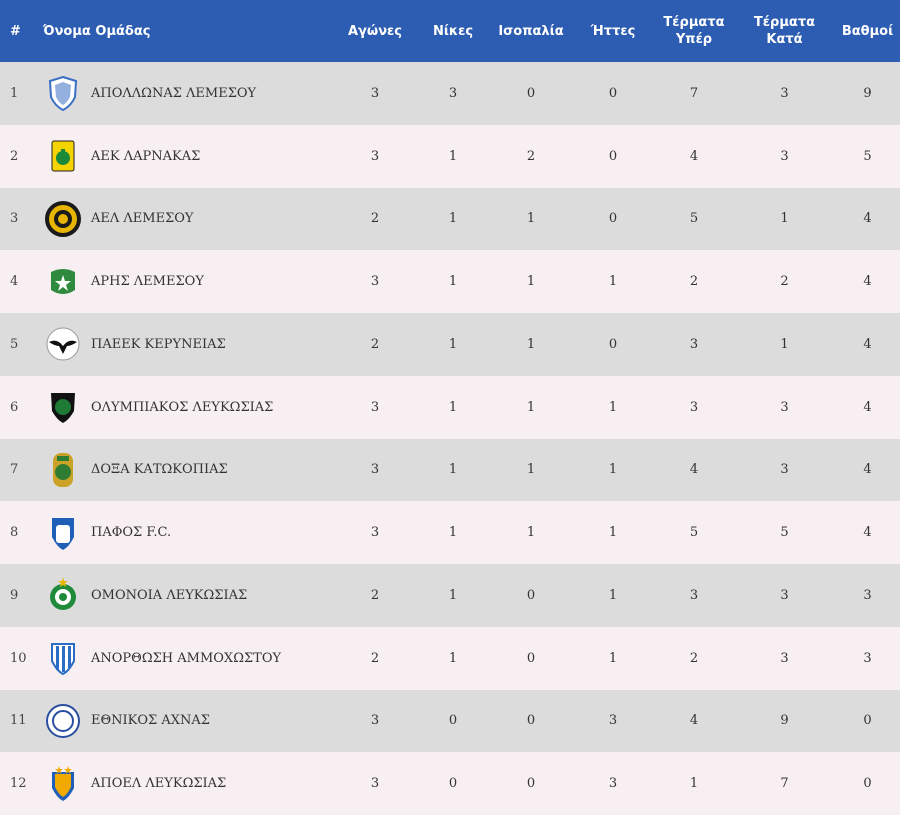 The height and width of the screenshot is (815, 900). What do you see at coordinates (18, 721) in the screenshot?
I see `cell-rank: 11` at bounding box center [18, 721].